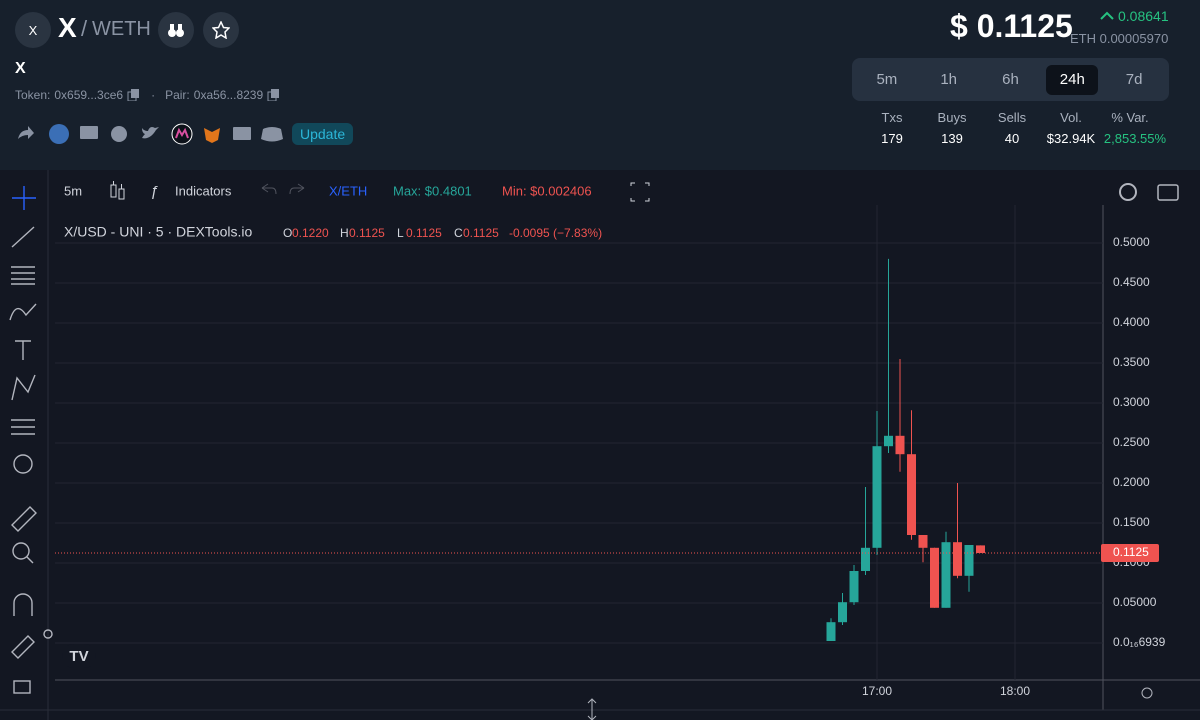 The width and height of the screenshot is (1200, 720). What do you see at coordinates (1131, 442) in the screenshot?
I see `y-tick-label: 0.2500` at bounding box center [1131, 442].